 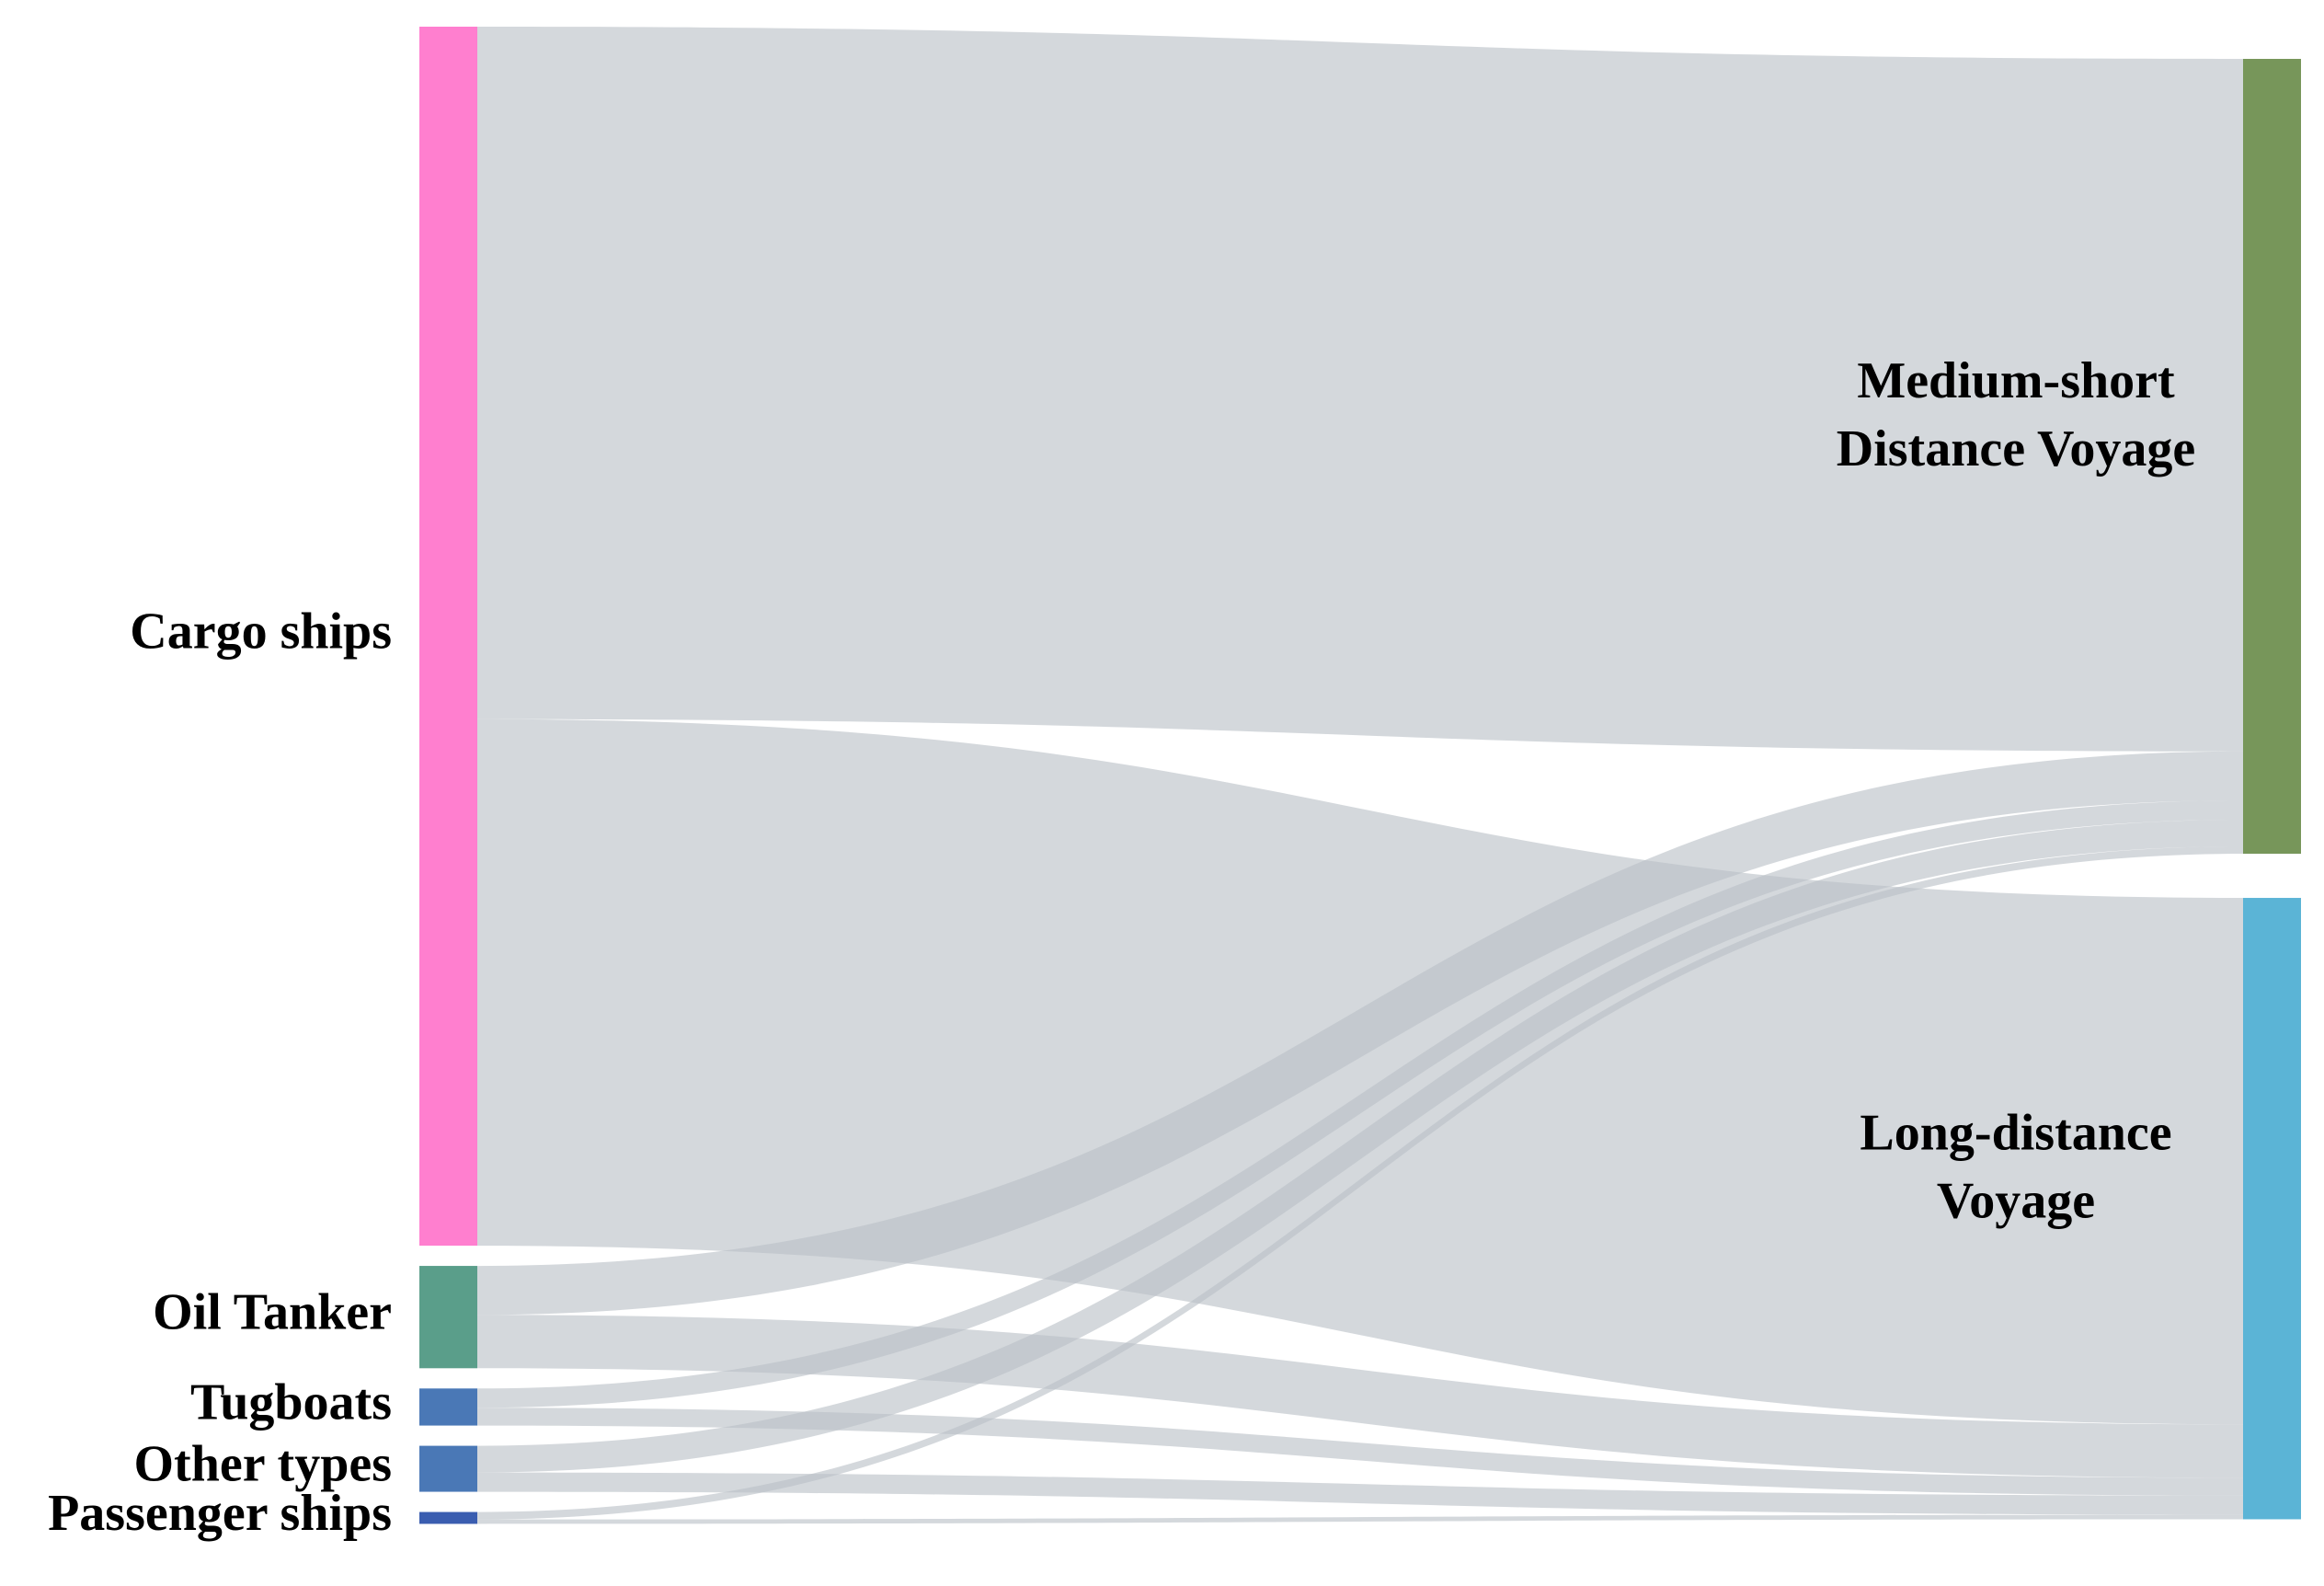 What do you see at coordinates (2016, 380) in the screenshot?
I see `node-label: Medium-short` at bounding box center [2016, 380].